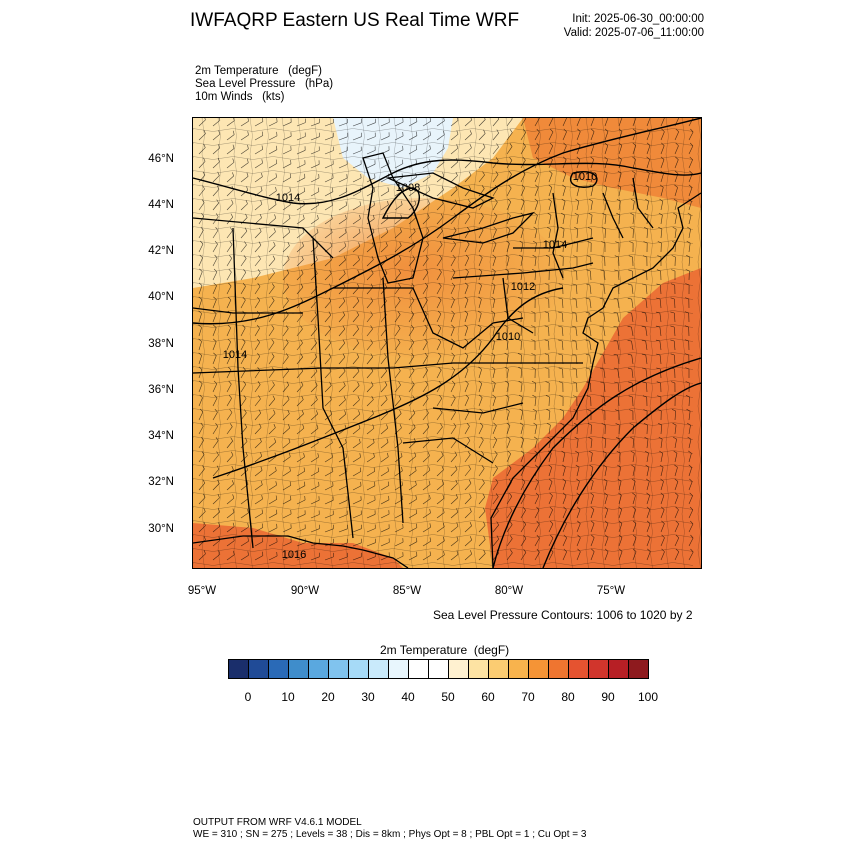  Describe the element at coordinates (328, 697) in the screenshot. I see `colorbar-label: 20` at that location.